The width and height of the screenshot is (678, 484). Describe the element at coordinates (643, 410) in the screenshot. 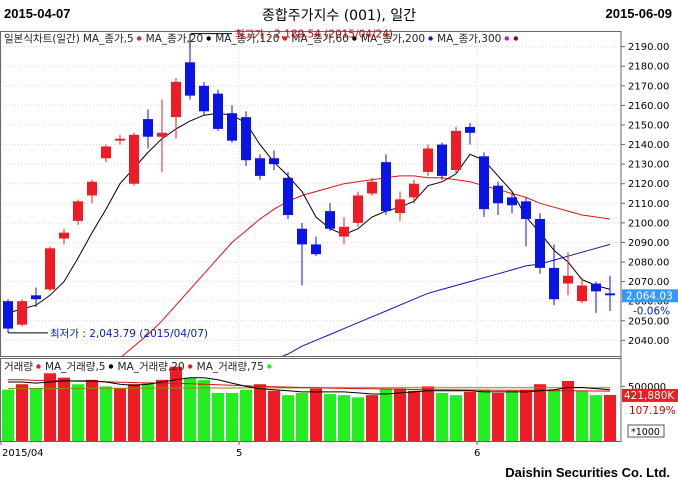

I see `volume-axis: 500000 *1000` at that location.